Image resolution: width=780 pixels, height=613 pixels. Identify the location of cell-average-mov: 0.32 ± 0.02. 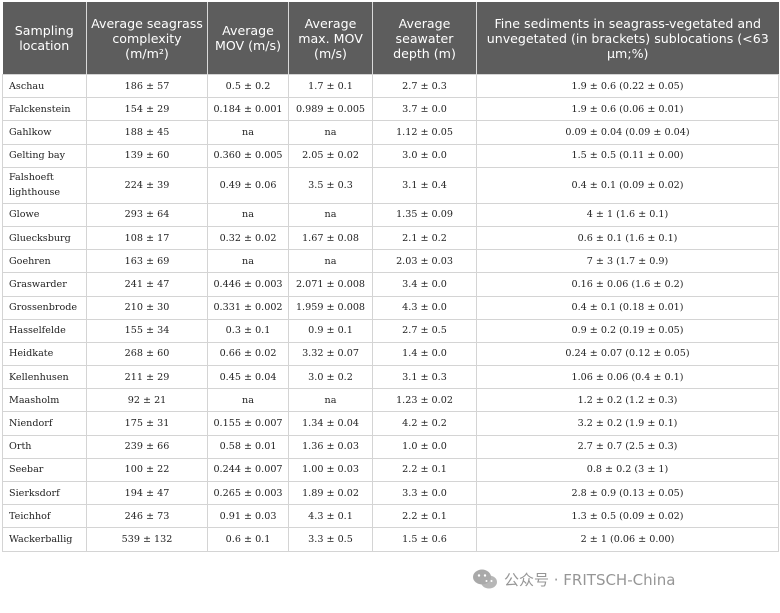
(248, 238).